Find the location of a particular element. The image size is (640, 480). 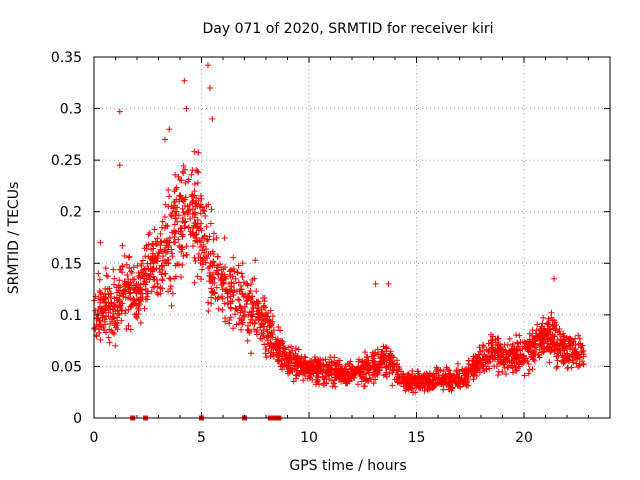

x-tick-label: 20 is located at coordinates (524, 438).